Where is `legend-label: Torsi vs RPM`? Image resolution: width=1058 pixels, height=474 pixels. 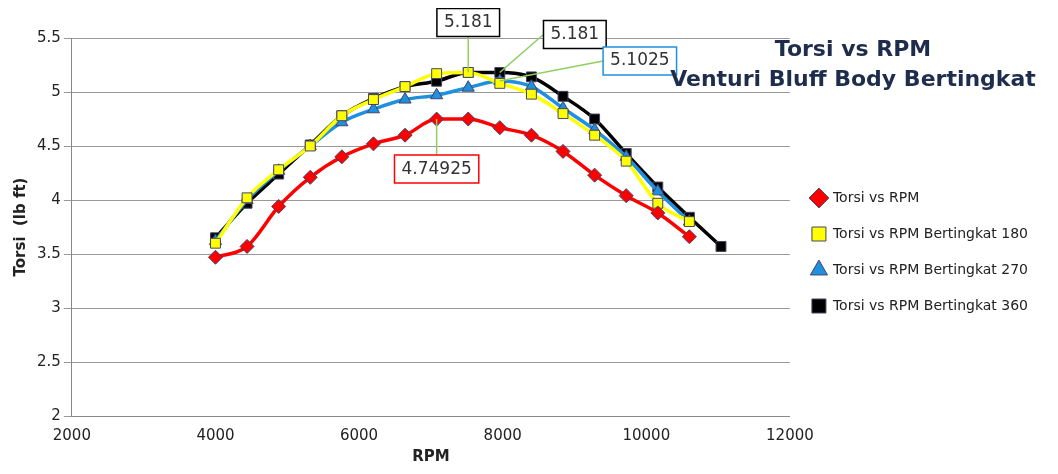 legend-label: Torsi vs RPM is located at coordinates (875, 196).